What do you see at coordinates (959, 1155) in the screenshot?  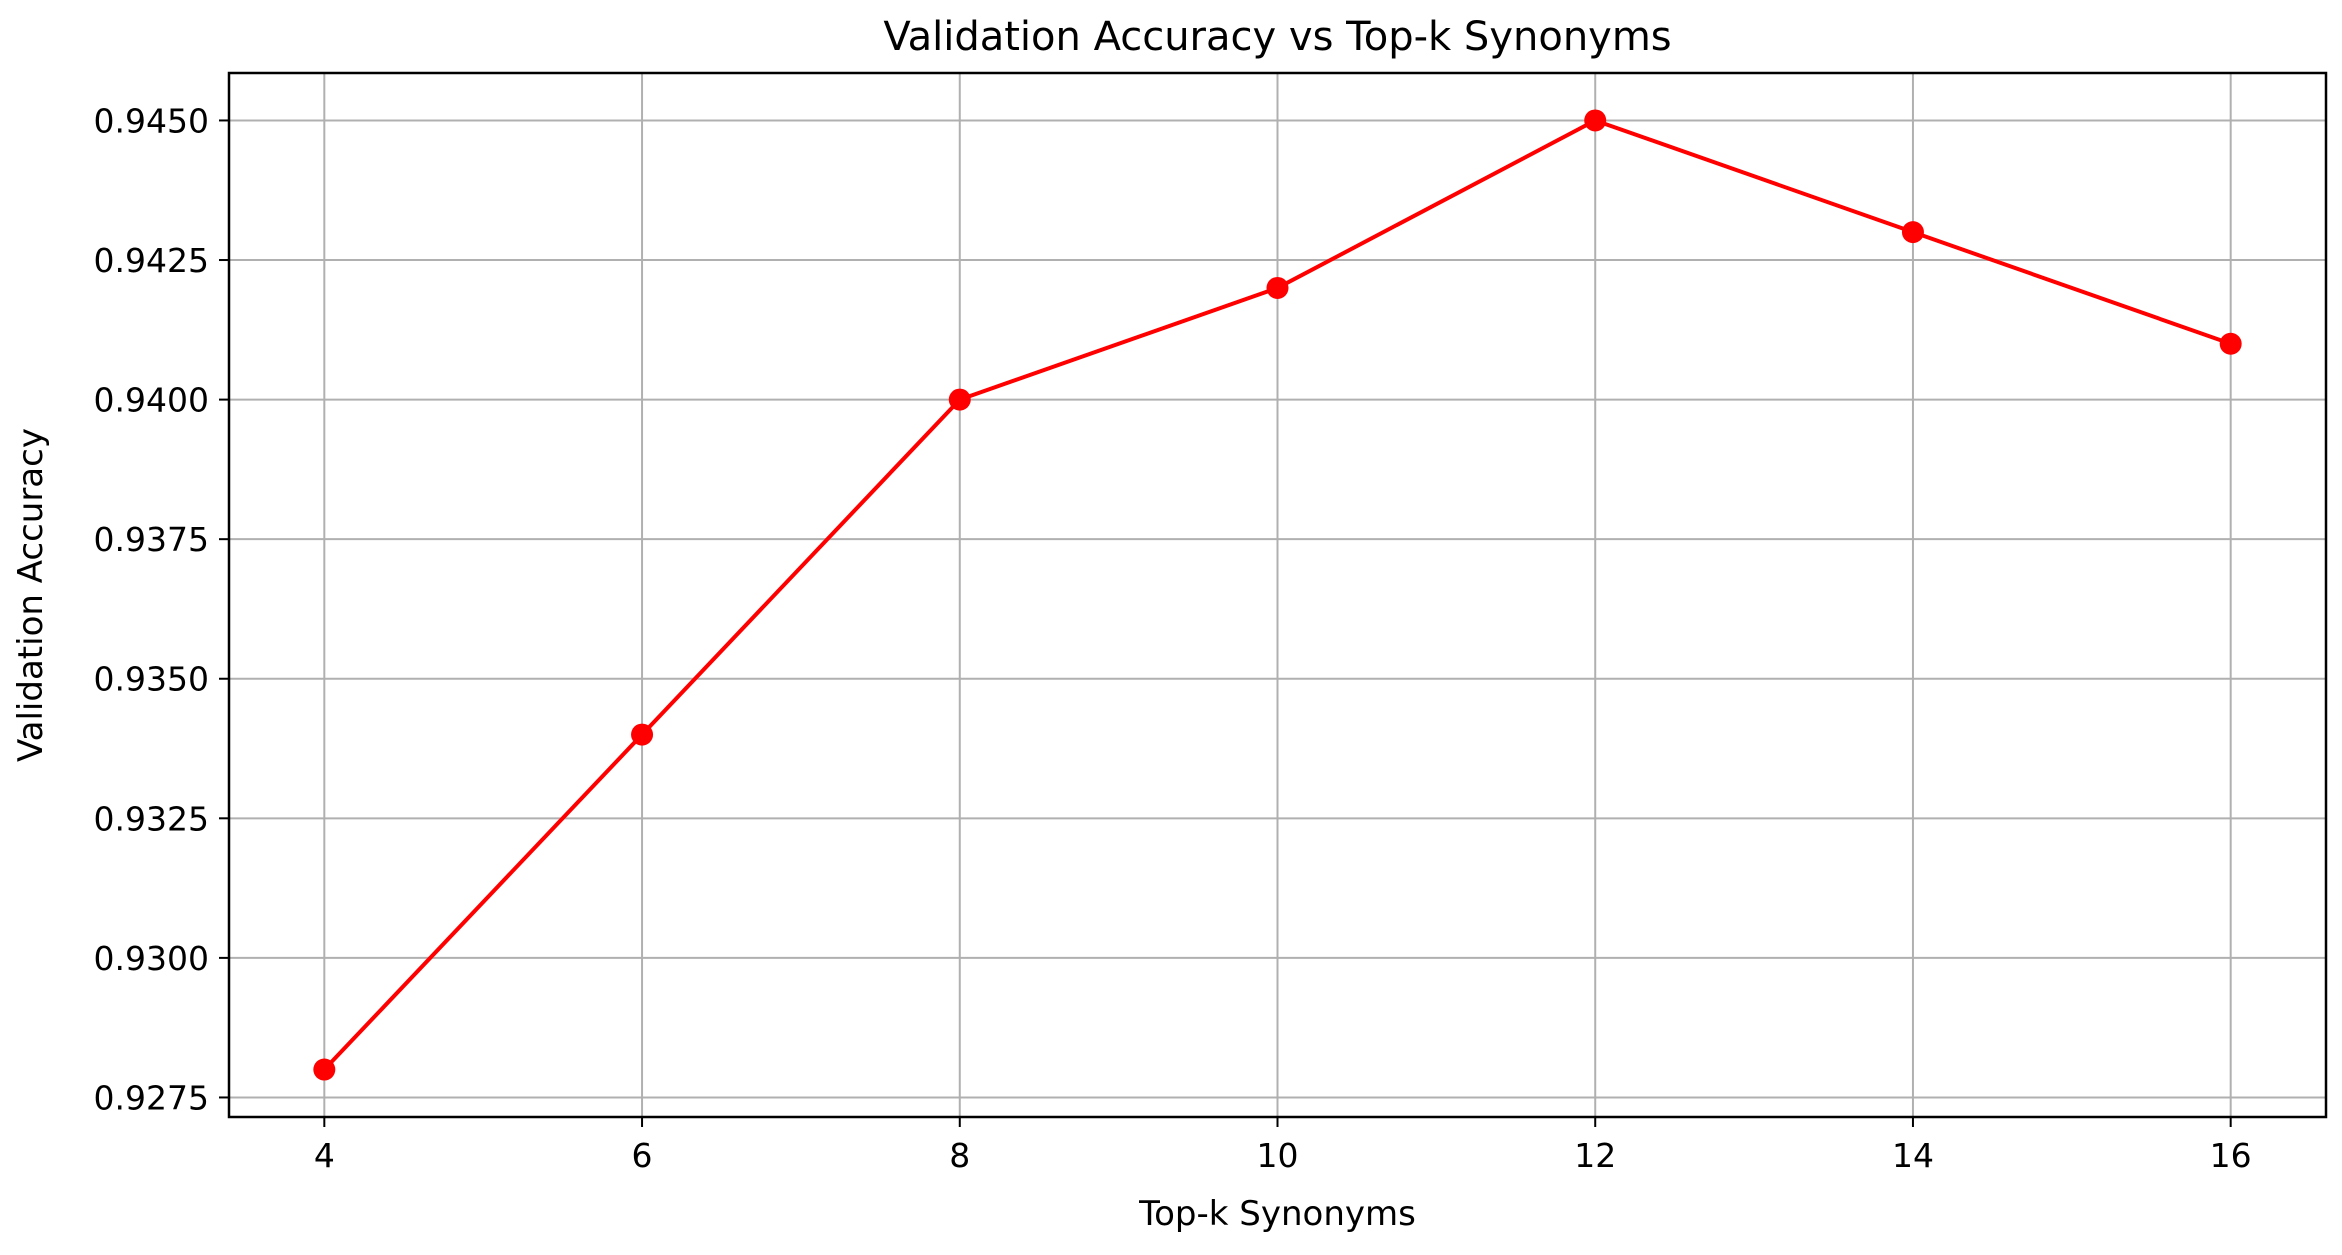 I see `x-tick-label: 8` at bounding box center [959, 1155].